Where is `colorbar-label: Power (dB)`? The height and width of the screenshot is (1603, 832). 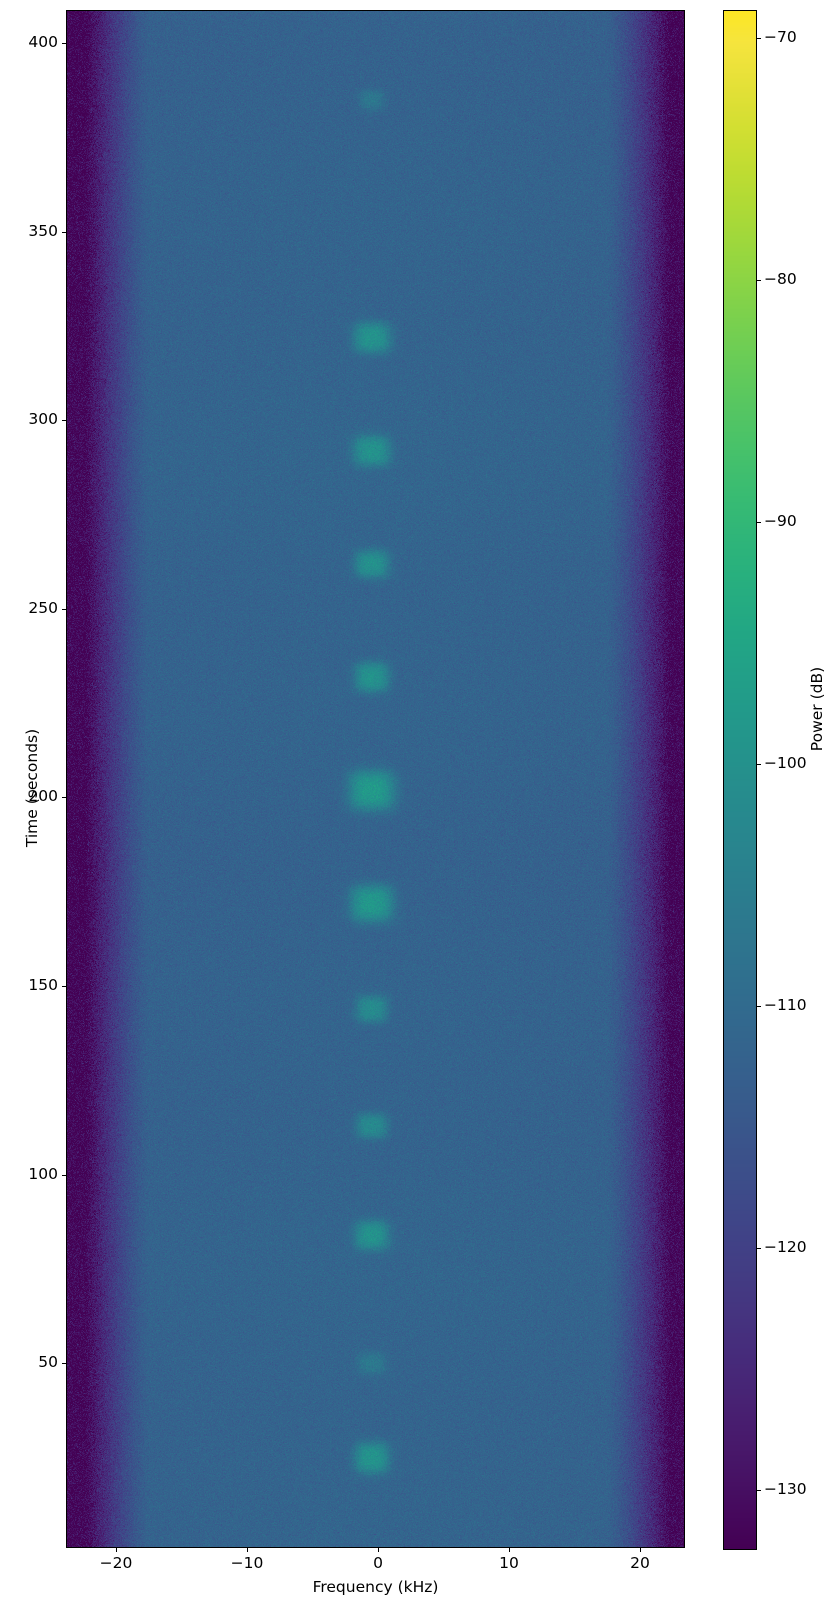 colorbar-label: Power (dB) is located at coordinates (817, 709).